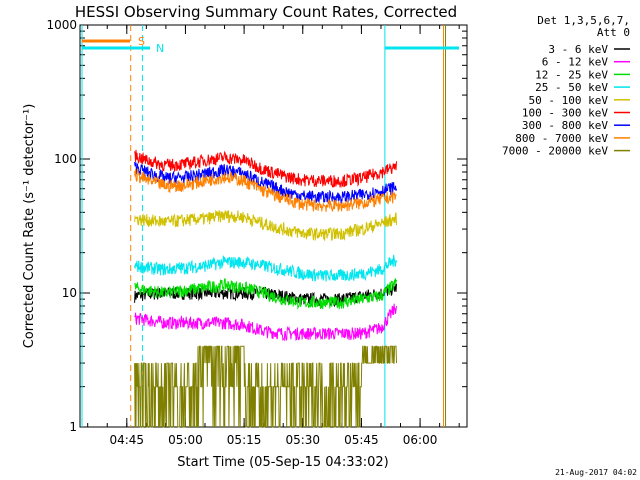  What do you see at coordinates (596, 472) in the screenshot?
I see `footer-timestamp: 21-Aug-2017 04:02` at bounding box center [596, 472].